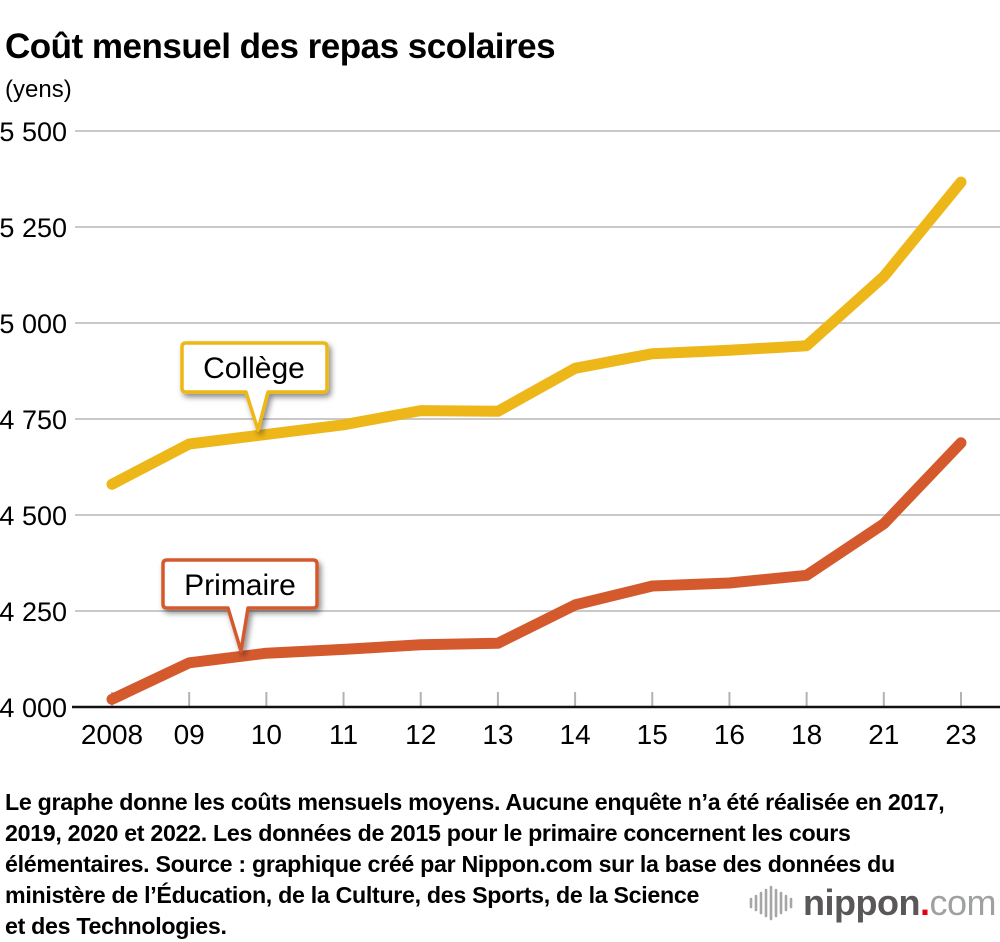  I want to click on x-axis-tick-label: 10, so click(266, 734).